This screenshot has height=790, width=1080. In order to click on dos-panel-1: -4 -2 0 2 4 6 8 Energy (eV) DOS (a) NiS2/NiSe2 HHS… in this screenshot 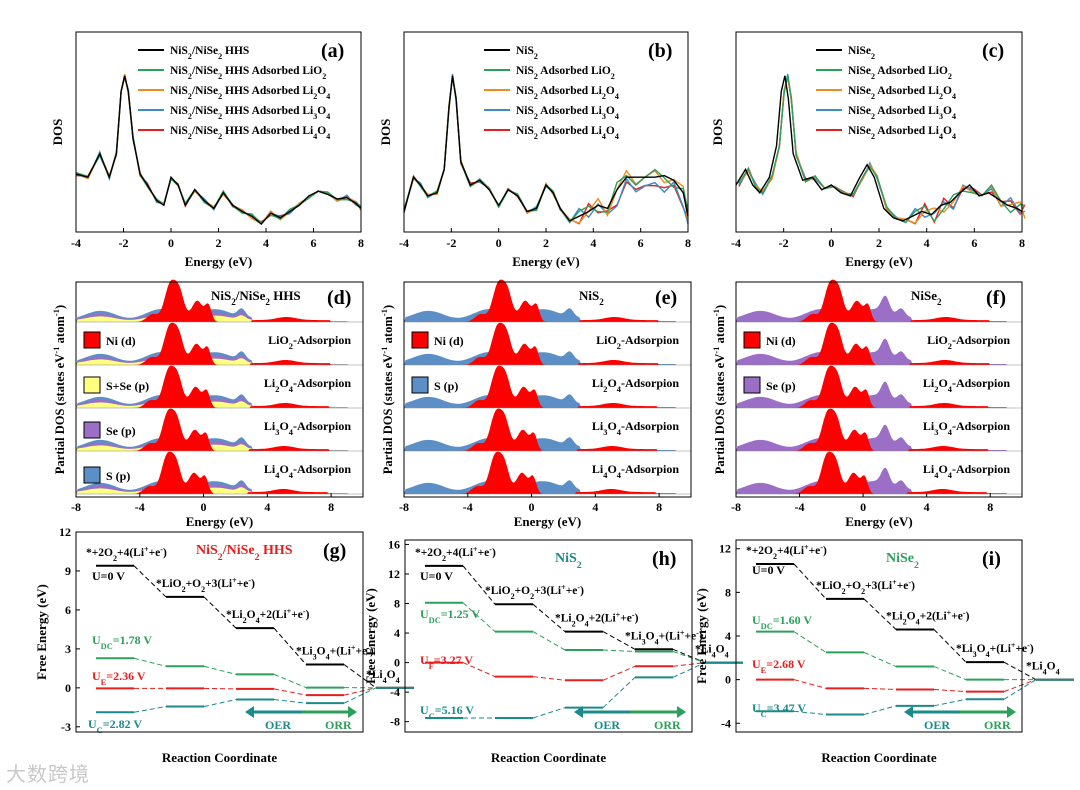, I will do `click(207, 150)`.